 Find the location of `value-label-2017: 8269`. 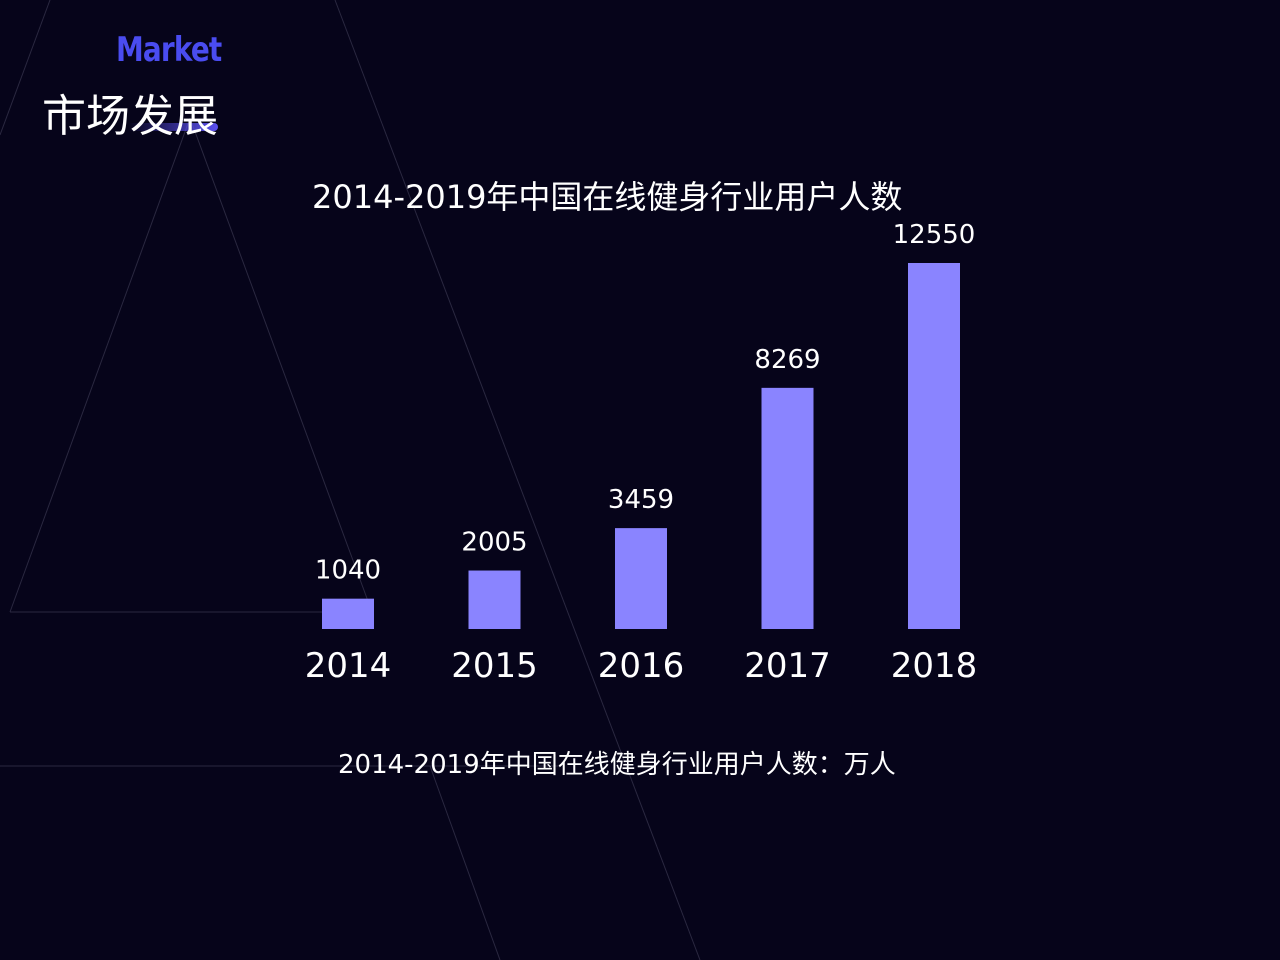

value-label-2017: 8269 is located at coordinates (787, 360).